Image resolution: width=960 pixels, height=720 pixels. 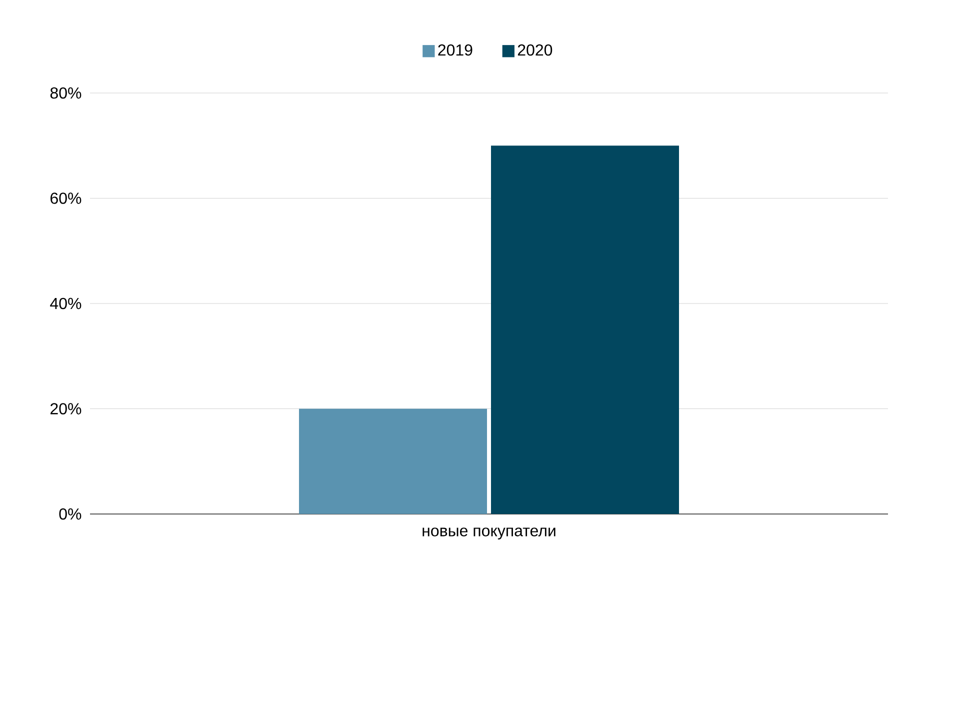 I want to click on legend-label: 2019, so click(x=455, y=50).